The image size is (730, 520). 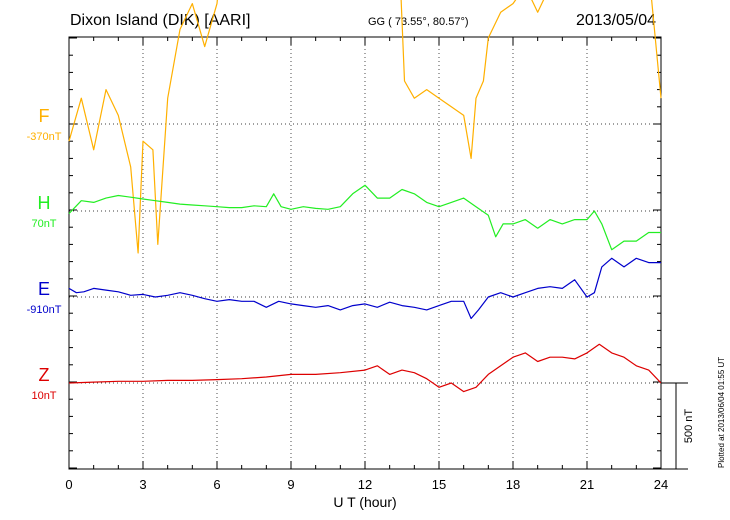 What do you see at coordinates (216, 484) in the screenshot?
I see `x-tick-label: 6` at bounding box center [216, 484].